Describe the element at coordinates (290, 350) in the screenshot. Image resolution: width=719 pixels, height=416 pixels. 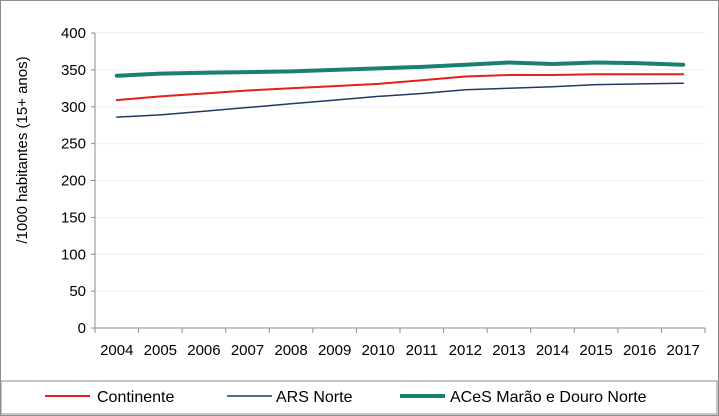
I see `x-tick-label: 2008` at that location.